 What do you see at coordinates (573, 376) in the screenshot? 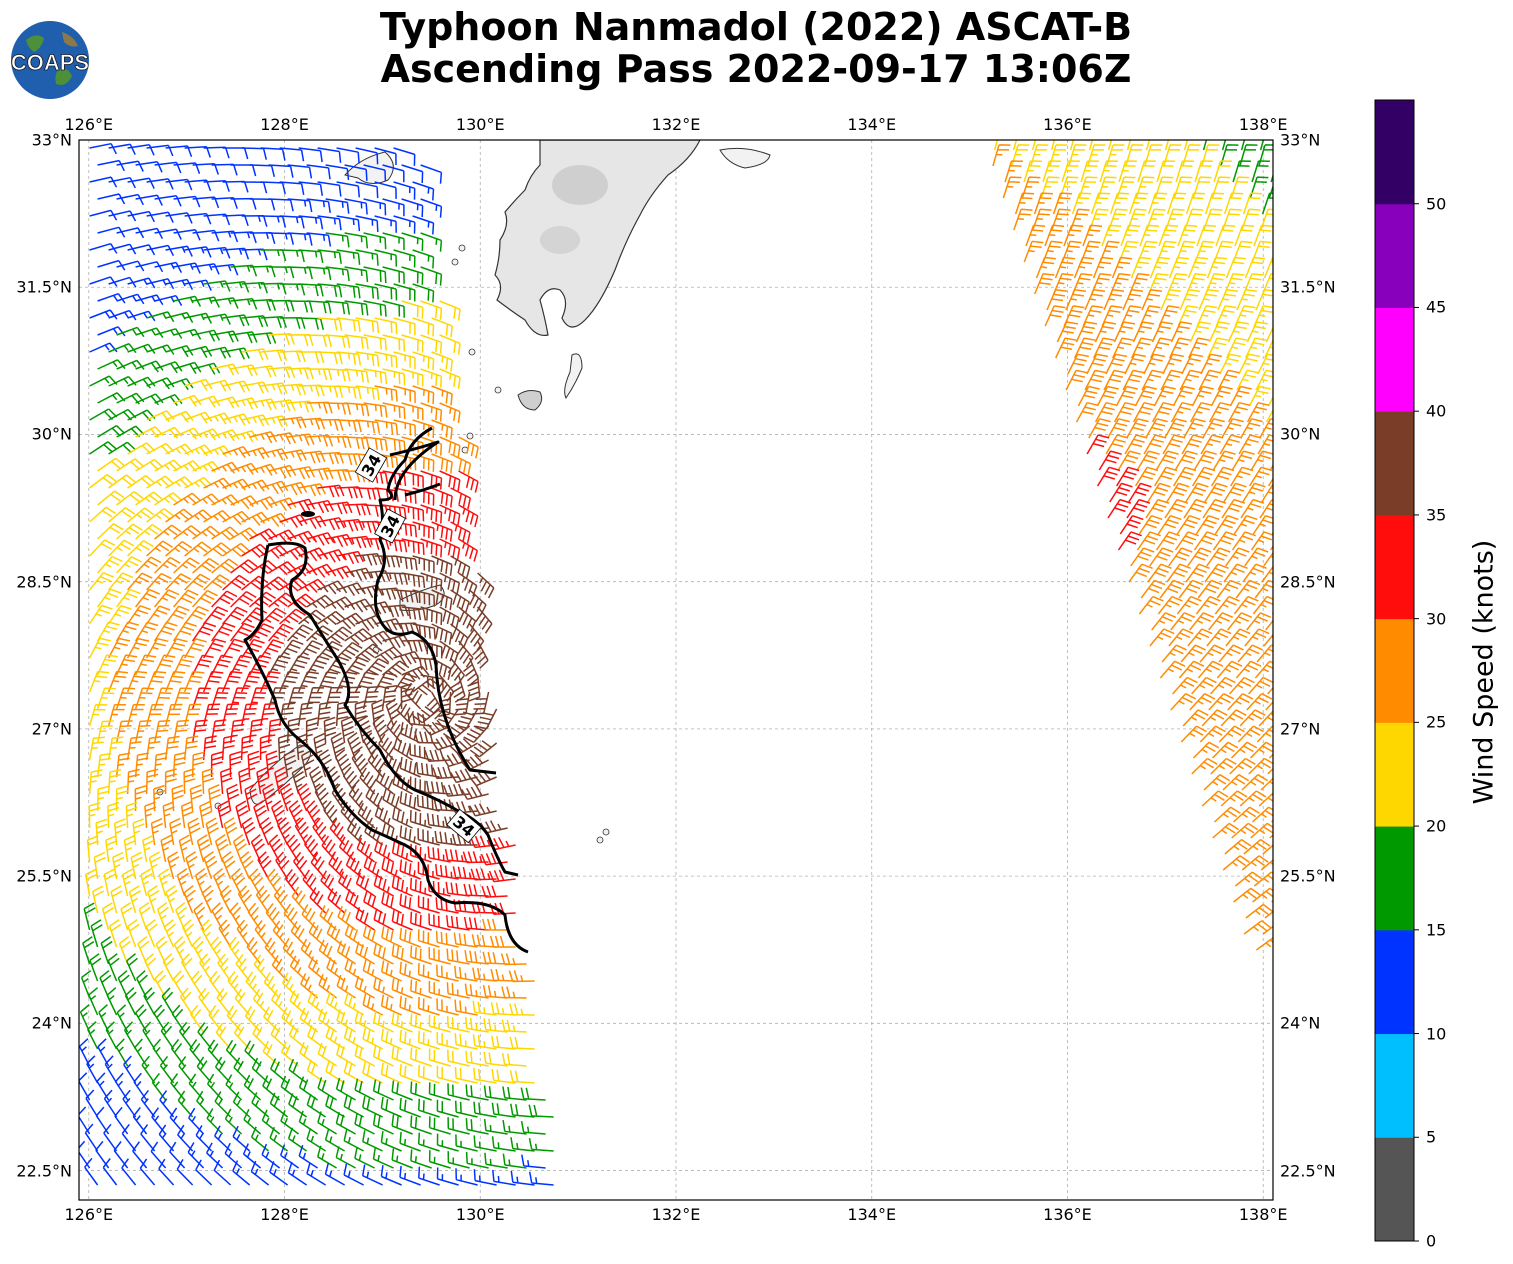
I see `tanegashima-island` at bounding box center [573, 376].